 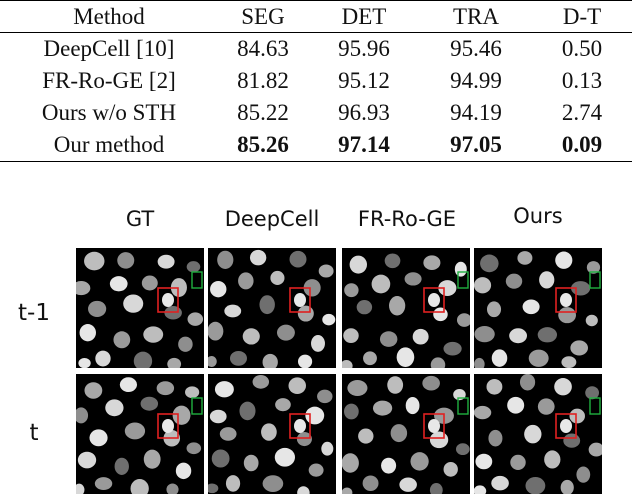 I want to click on table-row: Our method 85.26 97.14 97.05 0.09, so click(x=316, y=145).